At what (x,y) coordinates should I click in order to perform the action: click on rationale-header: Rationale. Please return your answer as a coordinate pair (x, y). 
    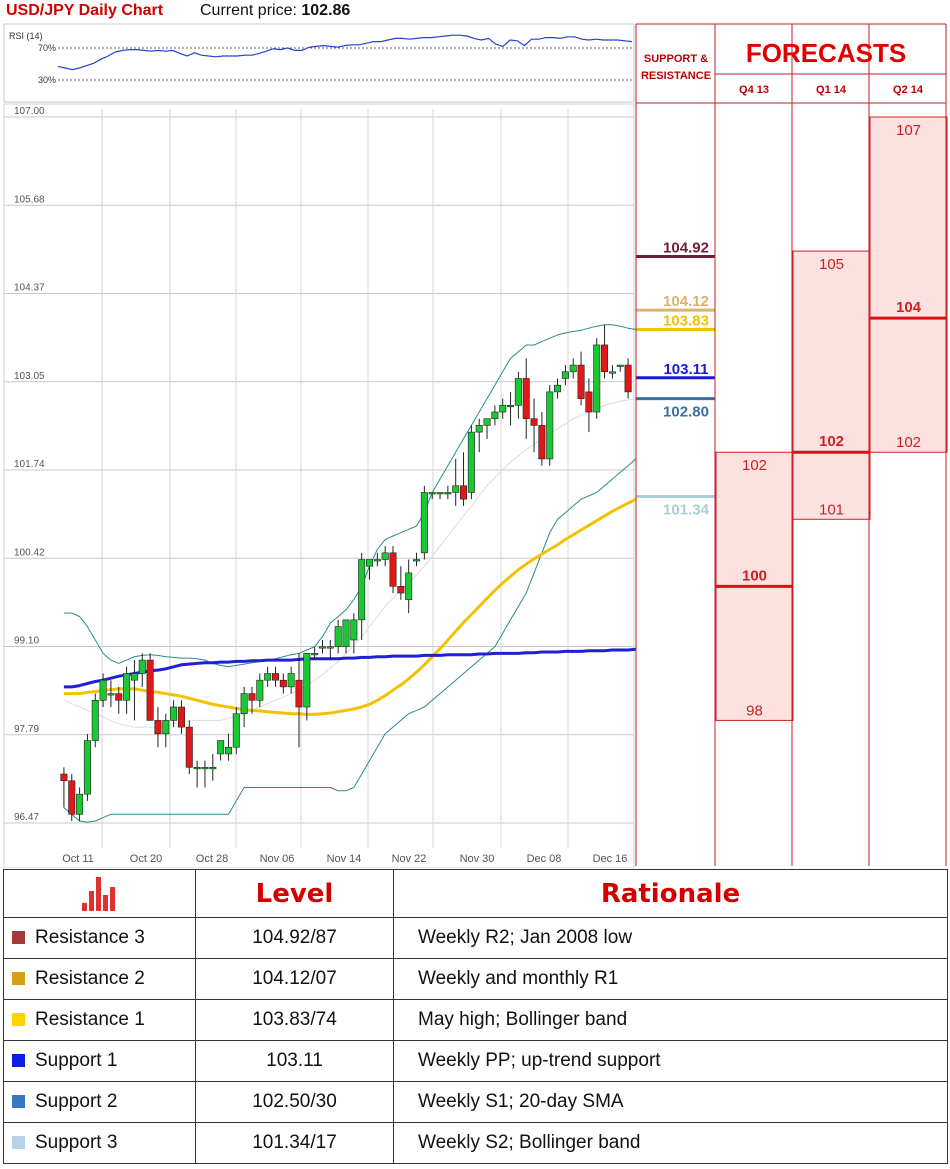
    Looking at the image, I should click on (670, 893).